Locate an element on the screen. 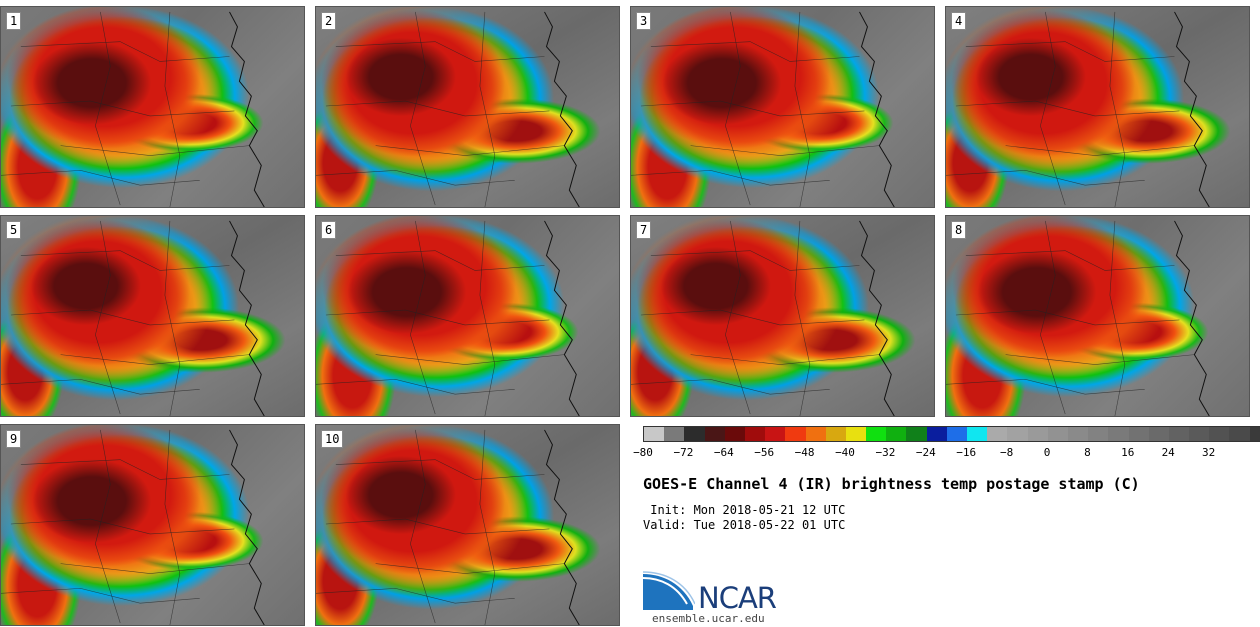 The height and width of the screenshot is (627, 1260). panel-number: 9 is located at coordinates (14, 439).